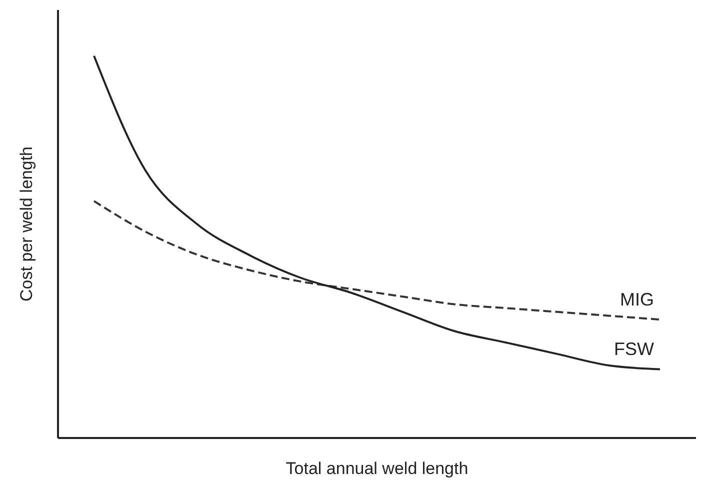 Image resolution: width=701 pixels, height=496 pixels. Describe the element at coordinates (634, 349) in the screenshot. I see `series-label: FSW` at that location.